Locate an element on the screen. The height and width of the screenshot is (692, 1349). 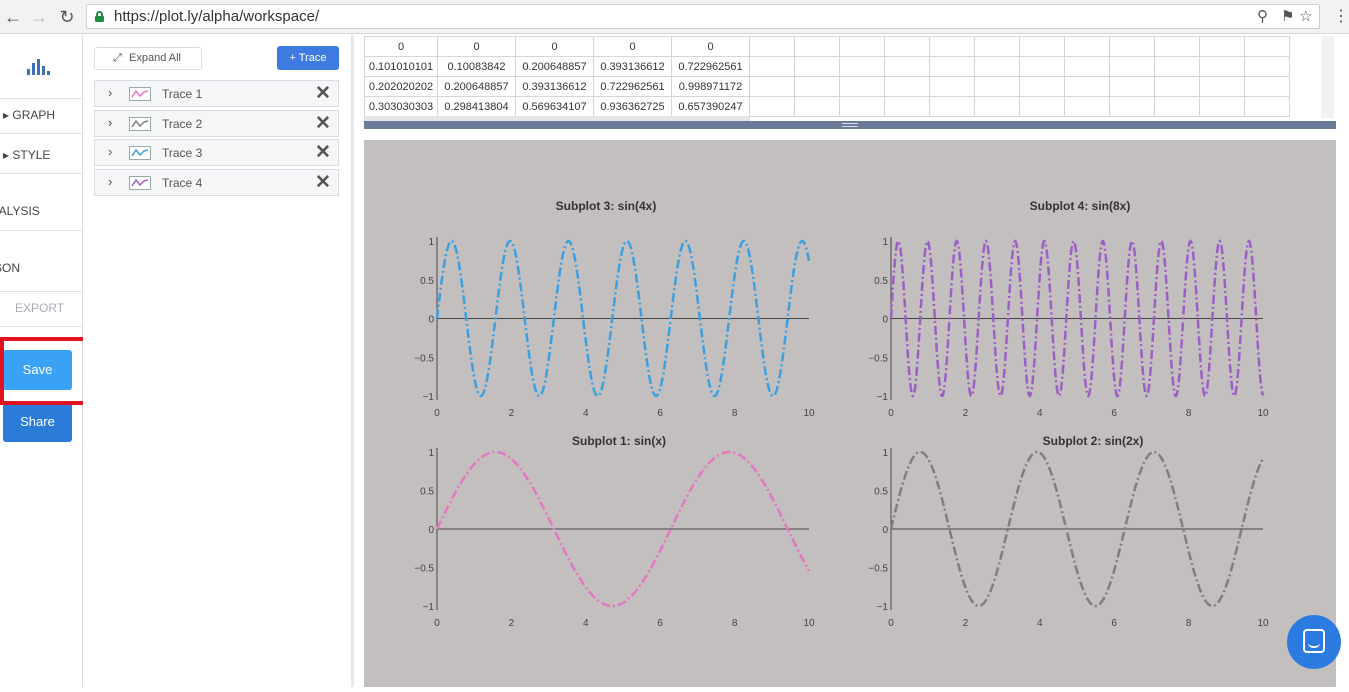
chat-support-button is located at coordinates (1314, 642).